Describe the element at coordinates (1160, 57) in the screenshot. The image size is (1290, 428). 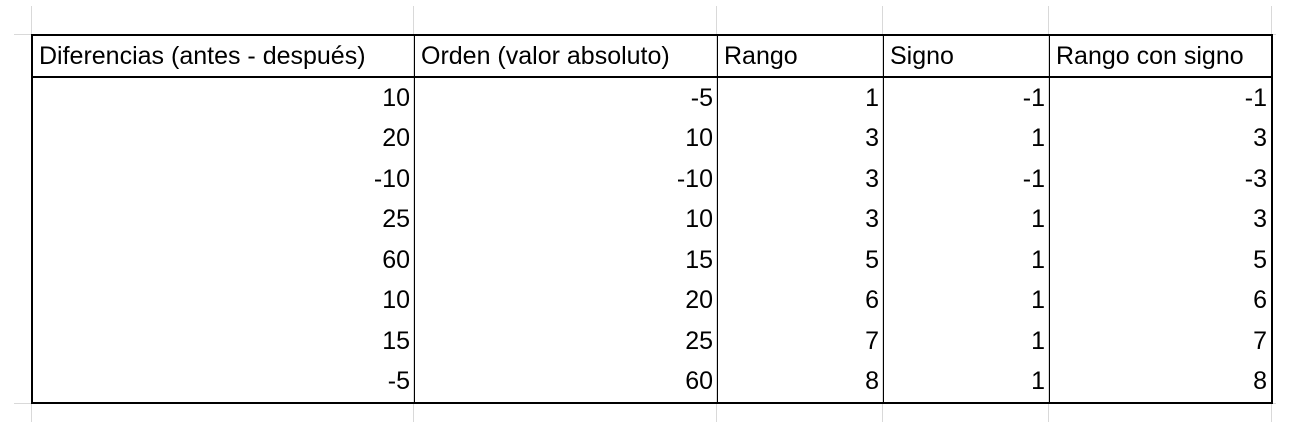
I see `header-cell-rango-con-signo: Rango con signo` at that location.